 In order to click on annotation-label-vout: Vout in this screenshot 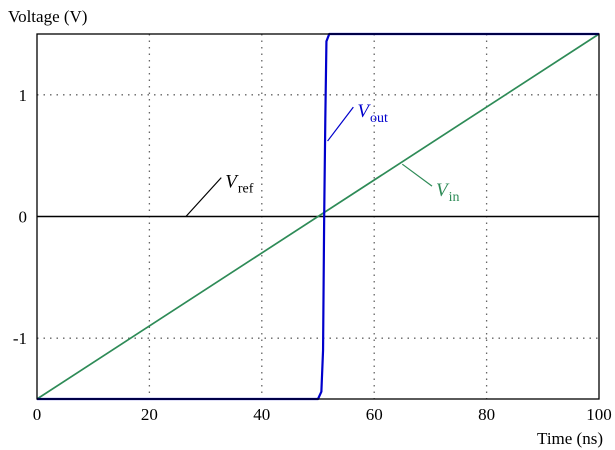, I will do `click(372, 113)`.